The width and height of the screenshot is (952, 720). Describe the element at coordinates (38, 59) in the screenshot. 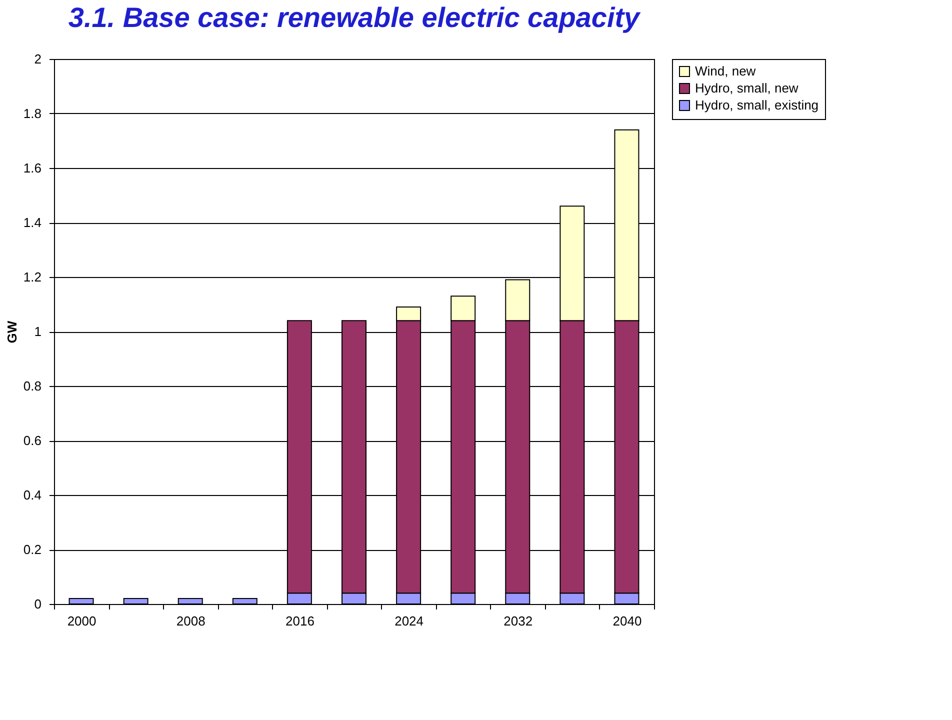

I see `y-tick-label: 2` at that location.